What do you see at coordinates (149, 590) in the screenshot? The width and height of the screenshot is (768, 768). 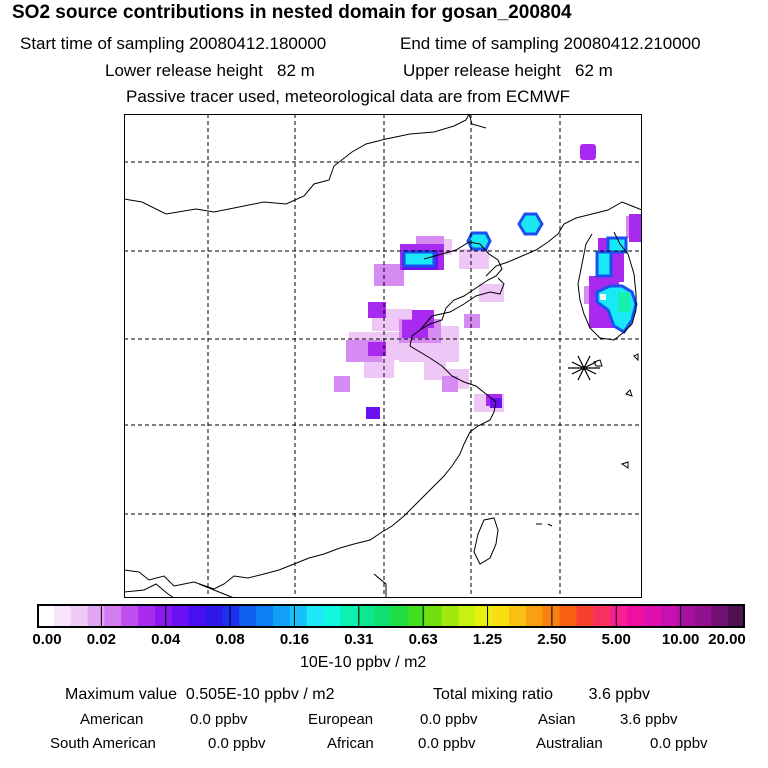 I see `south-border` at bounding box center [149, 590].